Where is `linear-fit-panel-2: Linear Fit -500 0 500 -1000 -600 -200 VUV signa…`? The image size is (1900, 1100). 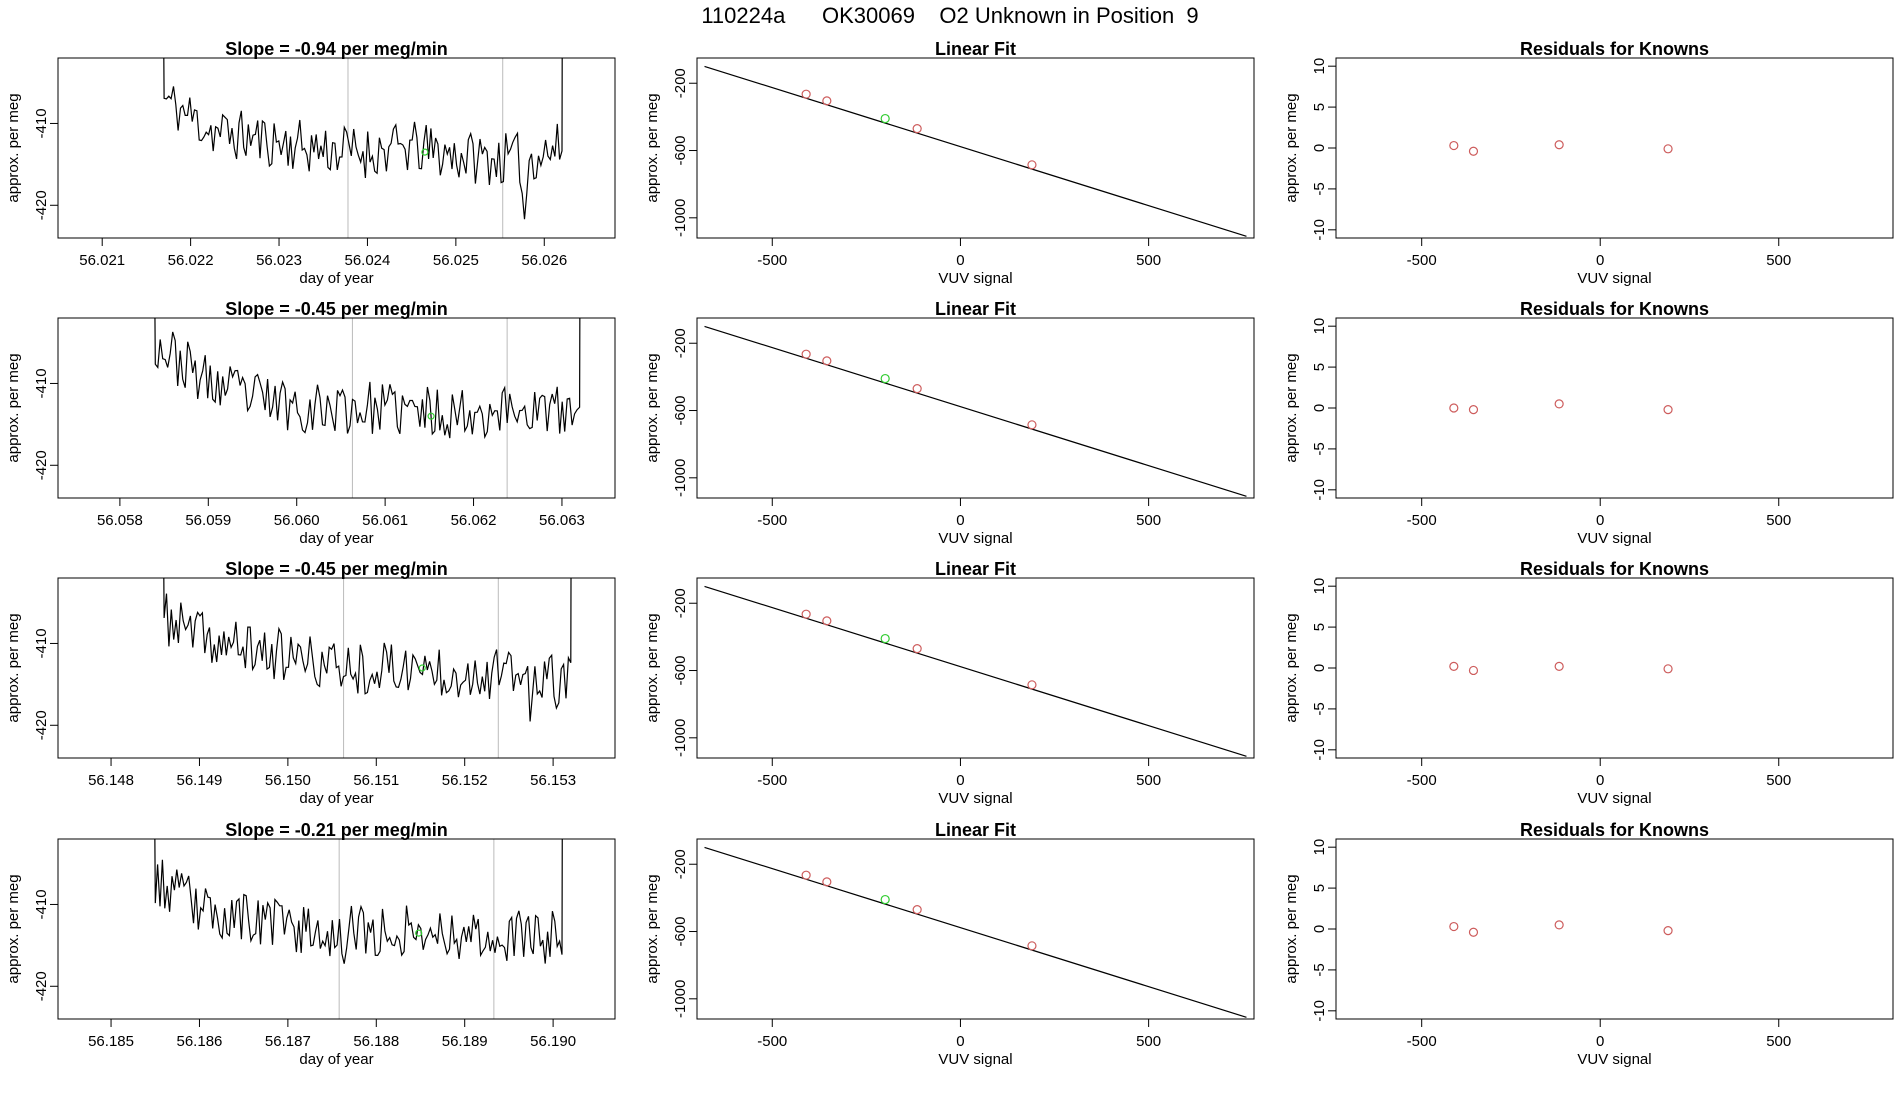
linear-fit-panel-2: Linear Fit -500 0 500 -1000 -600 -200 VUV signa… is located at coordinates (949, 423).